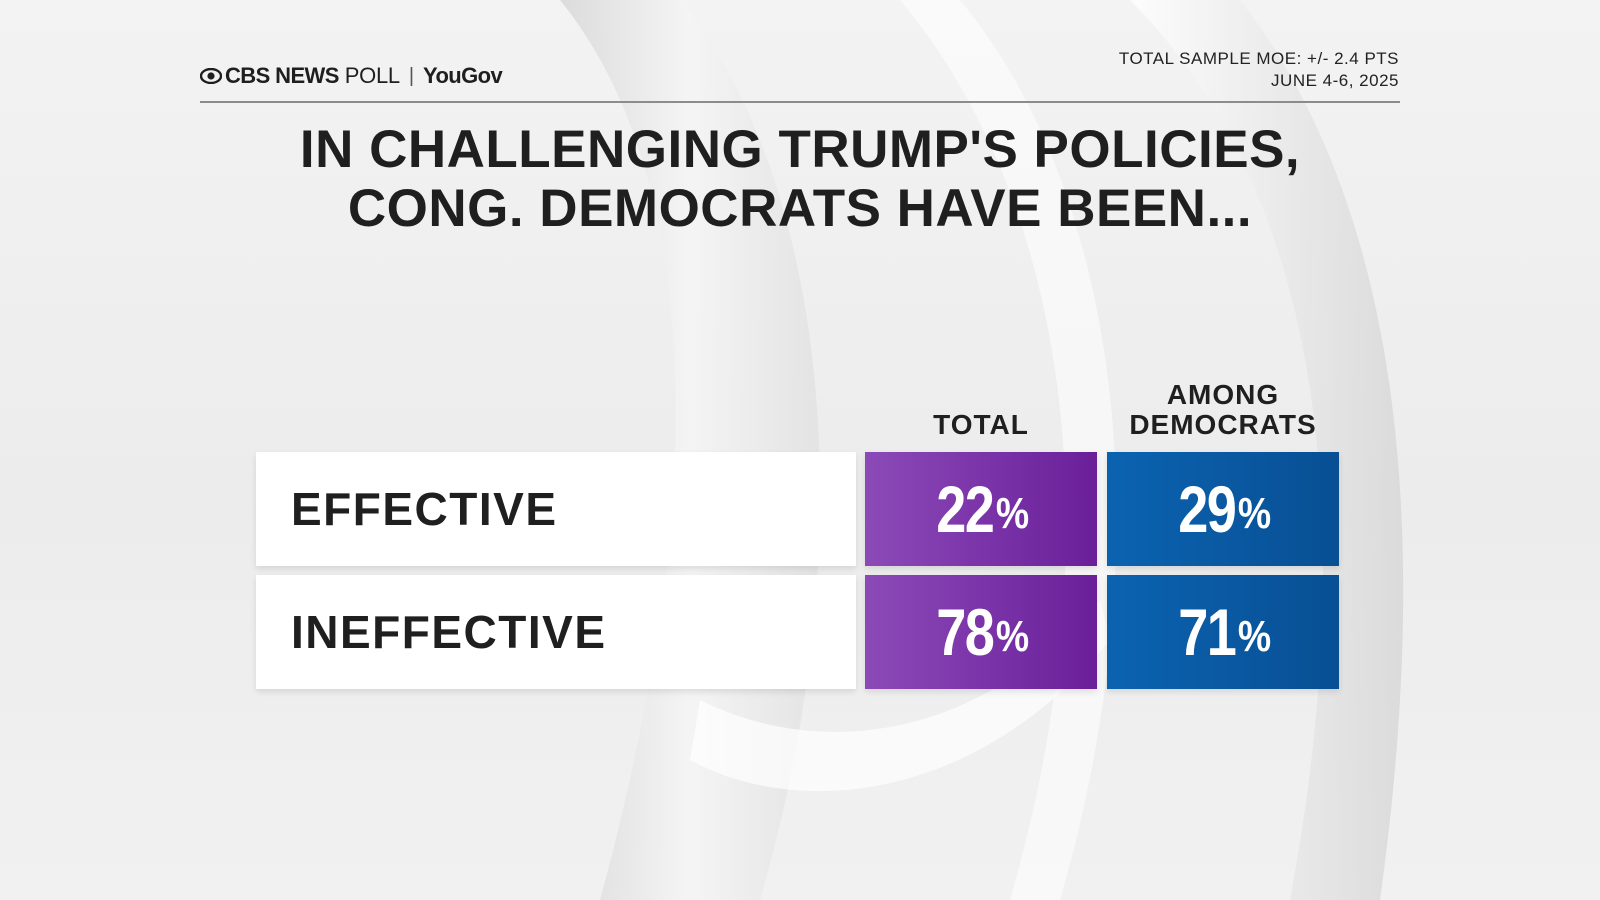 The width and height of the screenshot is (1600, 900). I want to click on row-label-effective: EFFECTIVE, so click(556, 509).